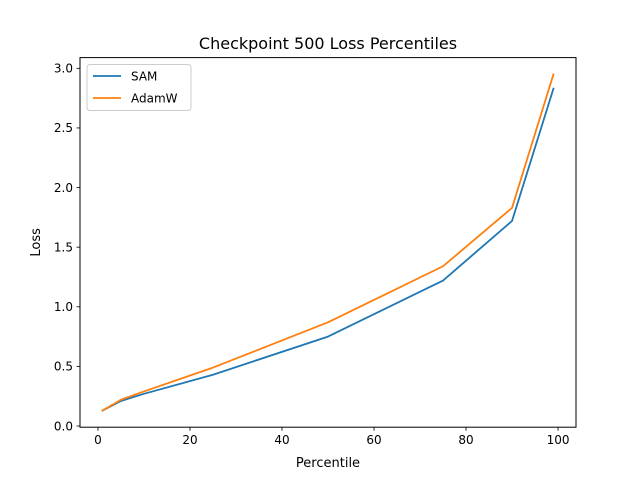 Image resolution: width=640 pixels, height=480 pixels. I want to click on y-tick-label: 3.0, so click(63, 69).